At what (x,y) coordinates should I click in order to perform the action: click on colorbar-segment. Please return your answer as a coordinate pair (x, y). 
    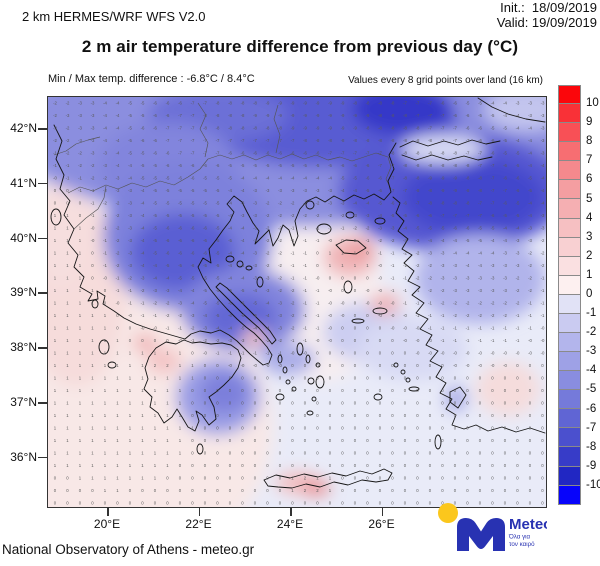
    Looking at the image, I should click on (569, 457).